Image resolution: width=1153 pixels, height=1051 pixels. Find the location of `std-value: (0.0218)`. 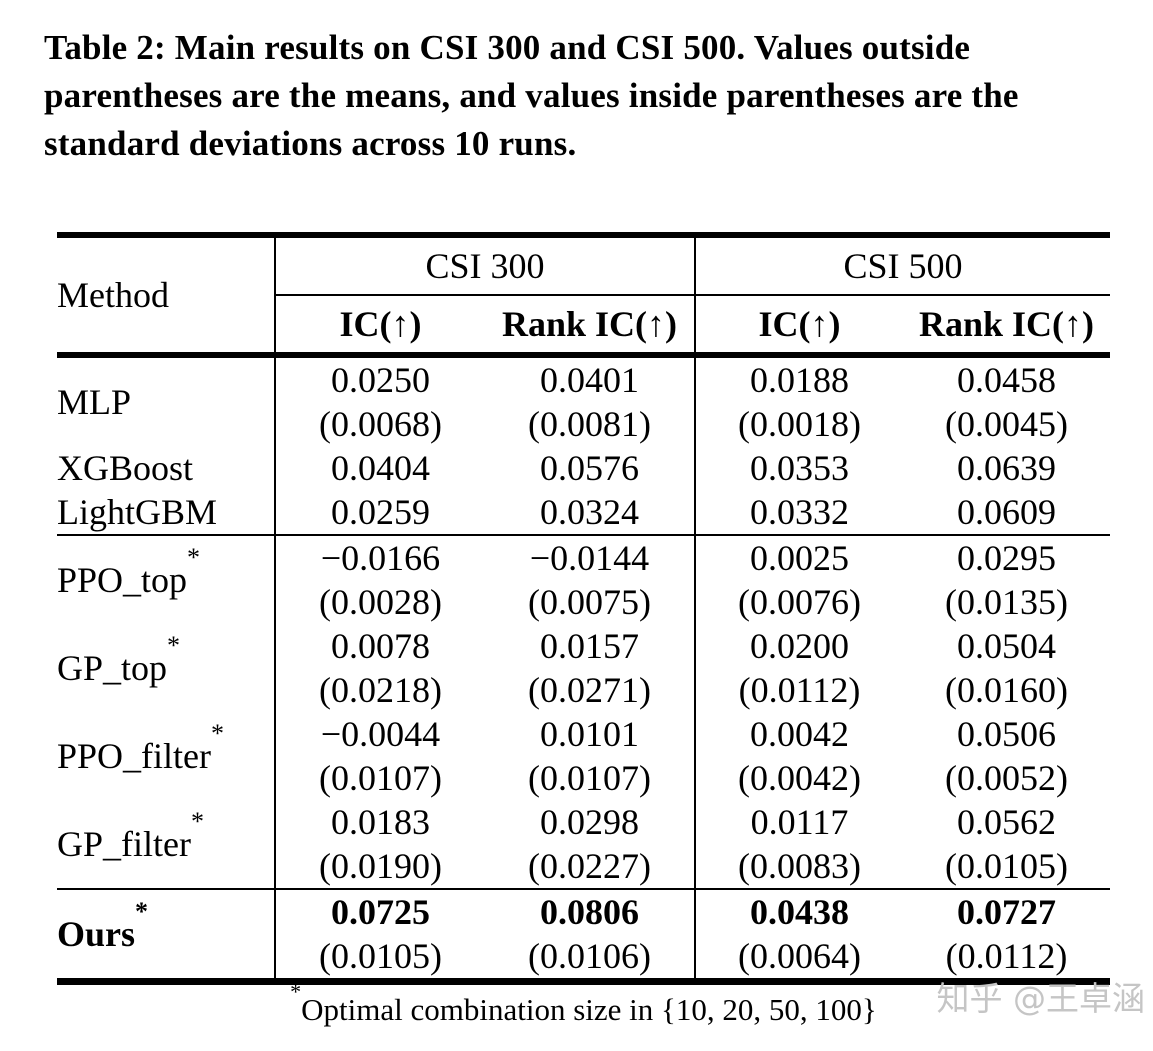

std-value: (0.0218) is located at coordinates (380, 690).